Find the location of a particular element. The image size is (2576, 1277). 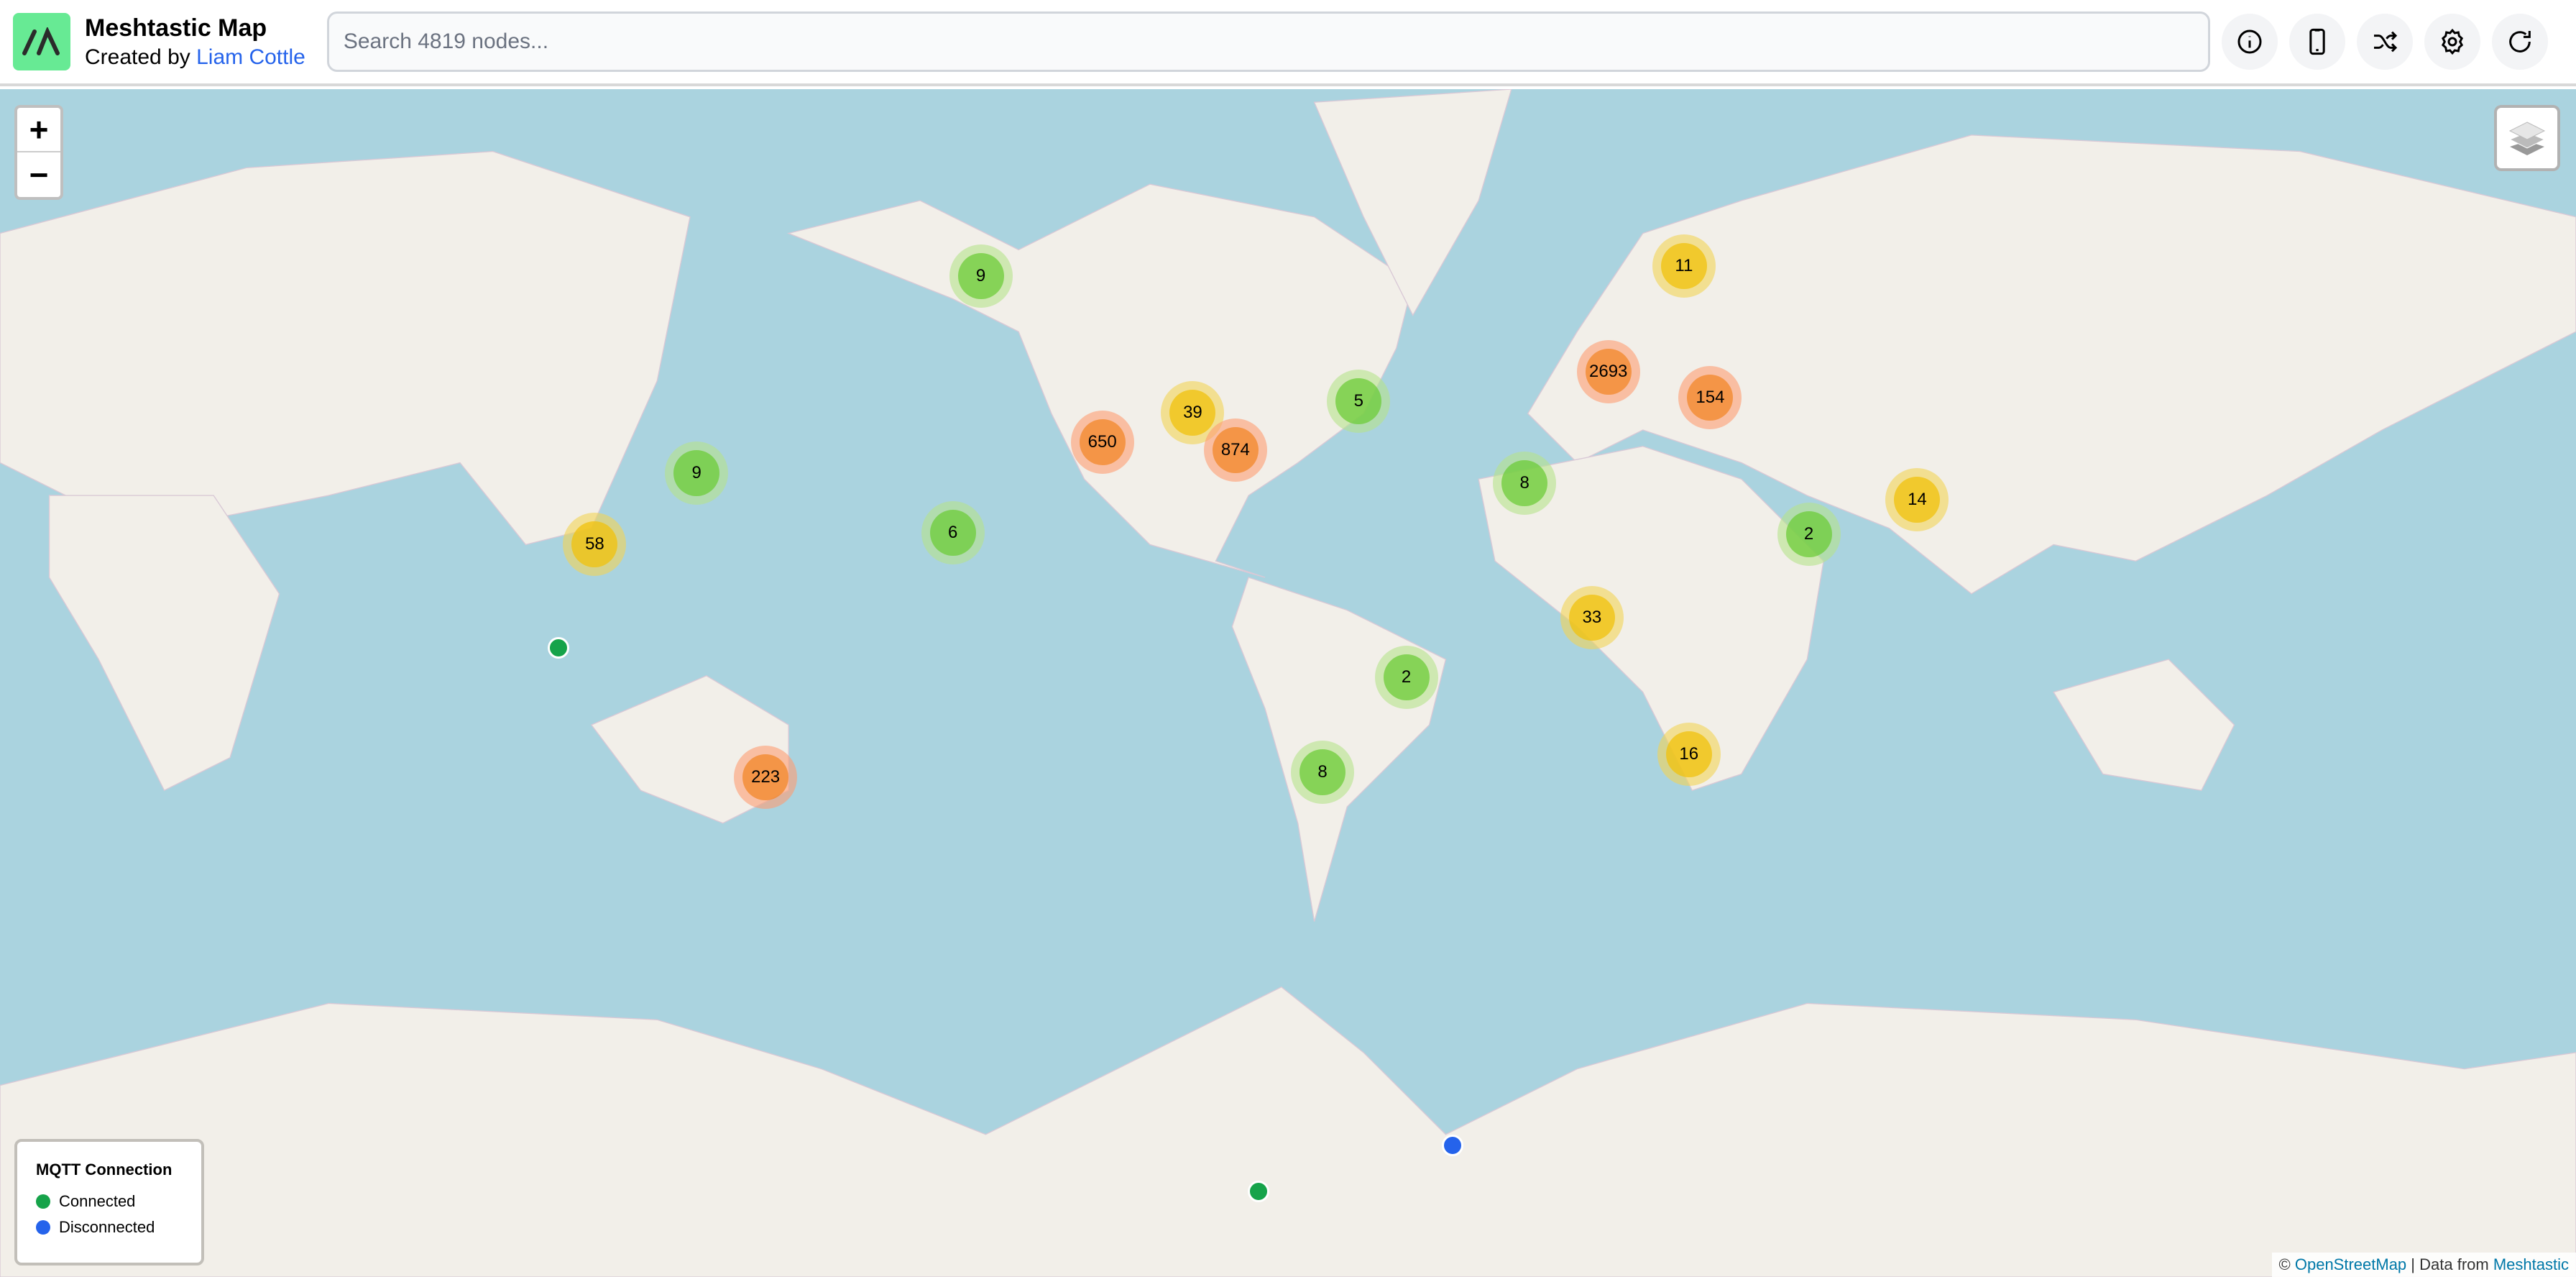

layers-button is located at coordinates (2527, 138).